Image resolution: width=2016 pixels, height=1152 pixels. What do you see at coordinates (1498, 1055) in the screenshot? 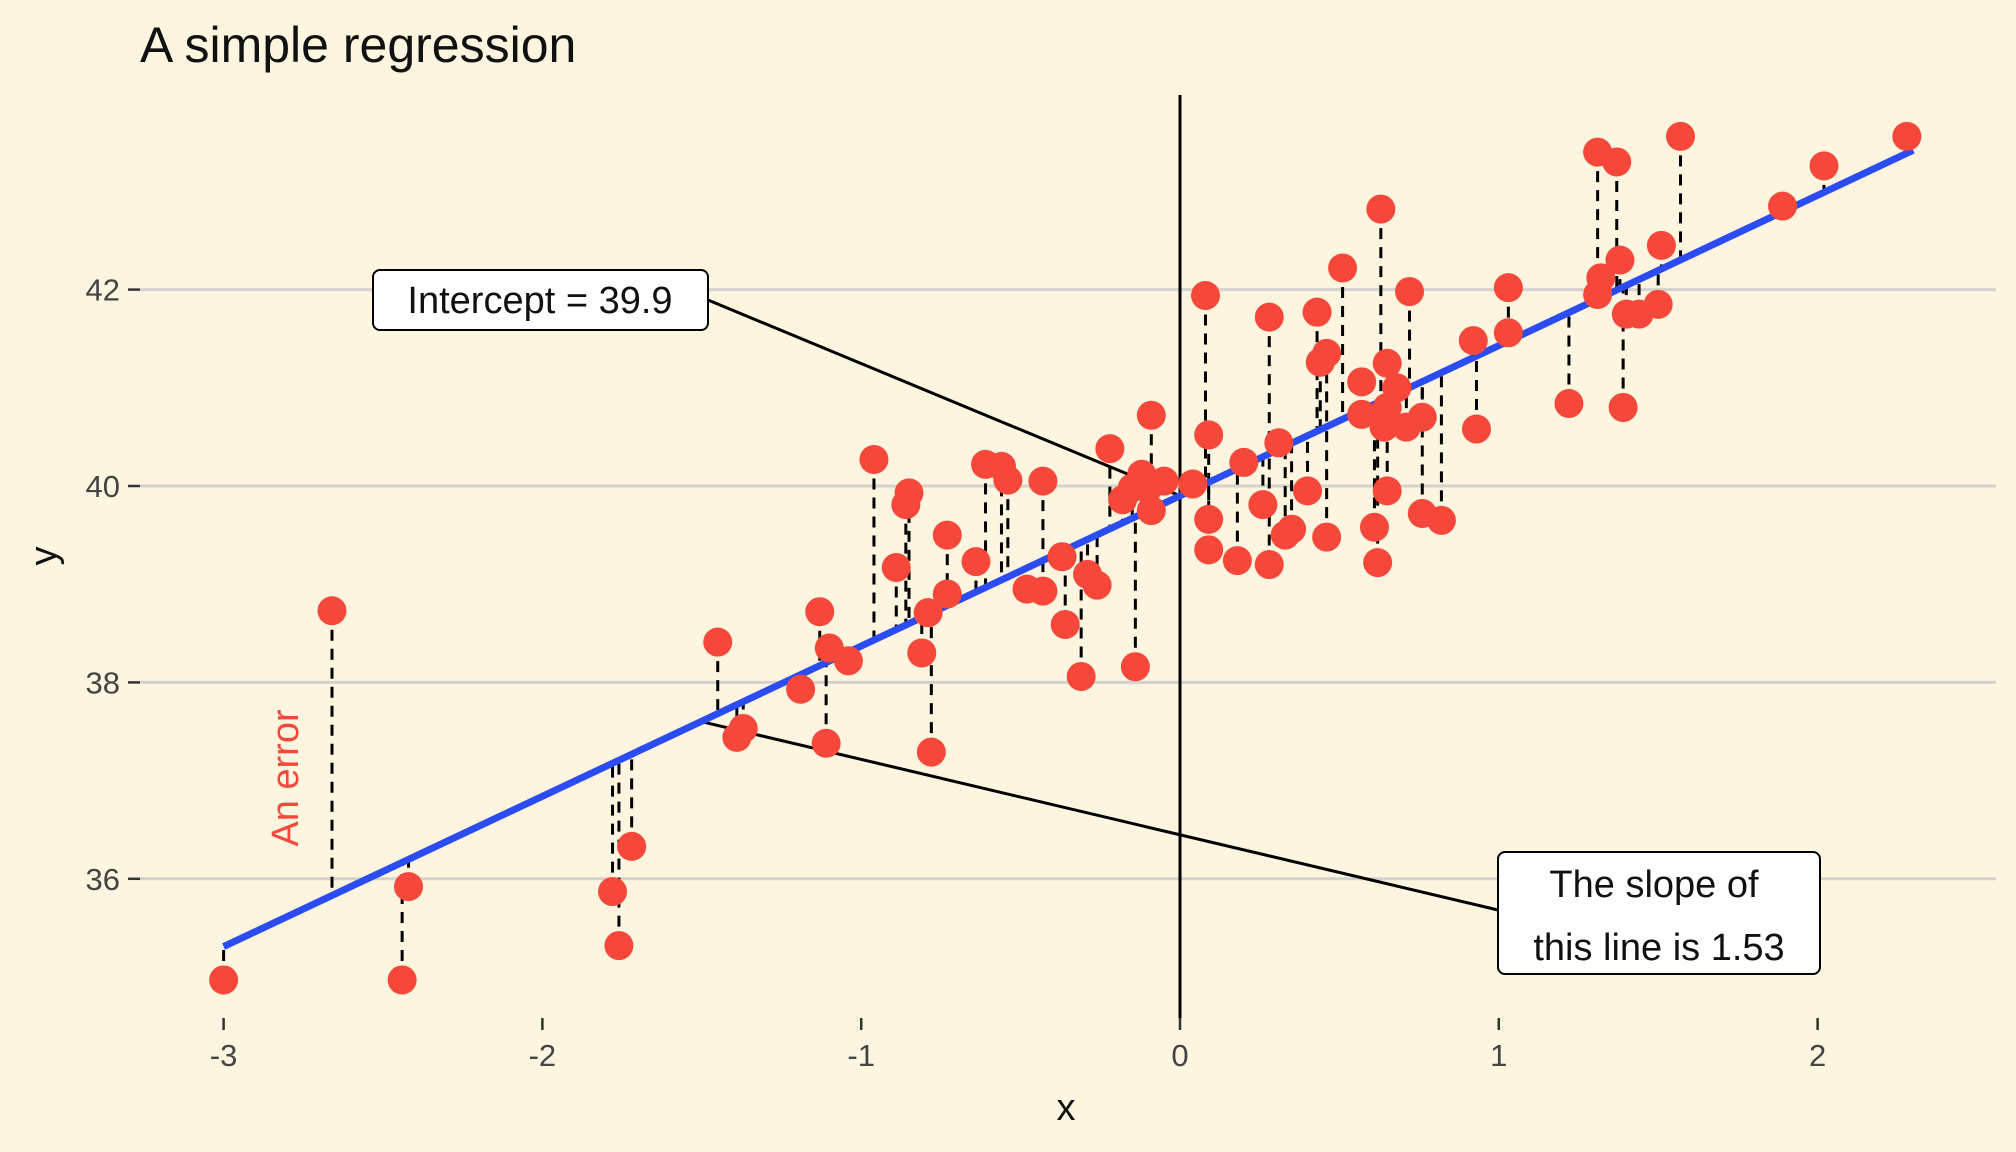
I see `x-tick-label: 1` at bounding box center [1498, 1055].